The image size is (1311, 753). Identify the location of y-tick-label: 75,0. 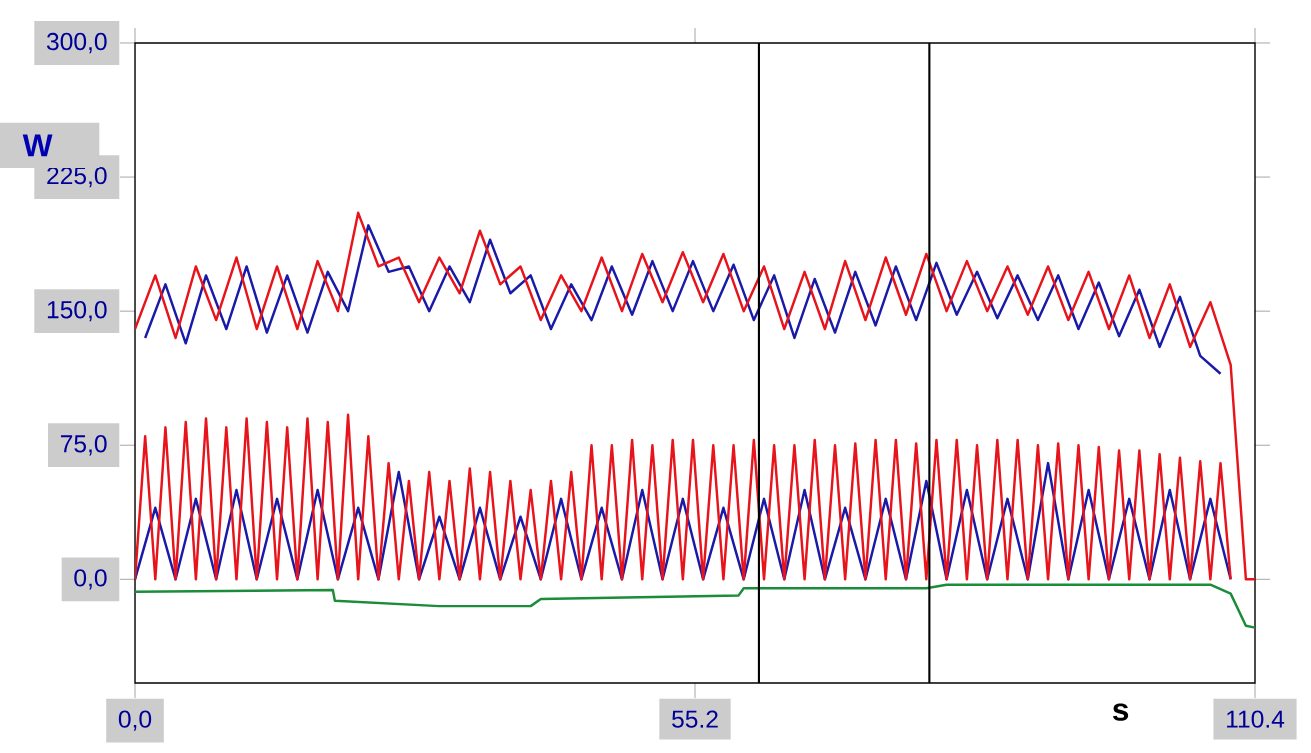
(83, 445).